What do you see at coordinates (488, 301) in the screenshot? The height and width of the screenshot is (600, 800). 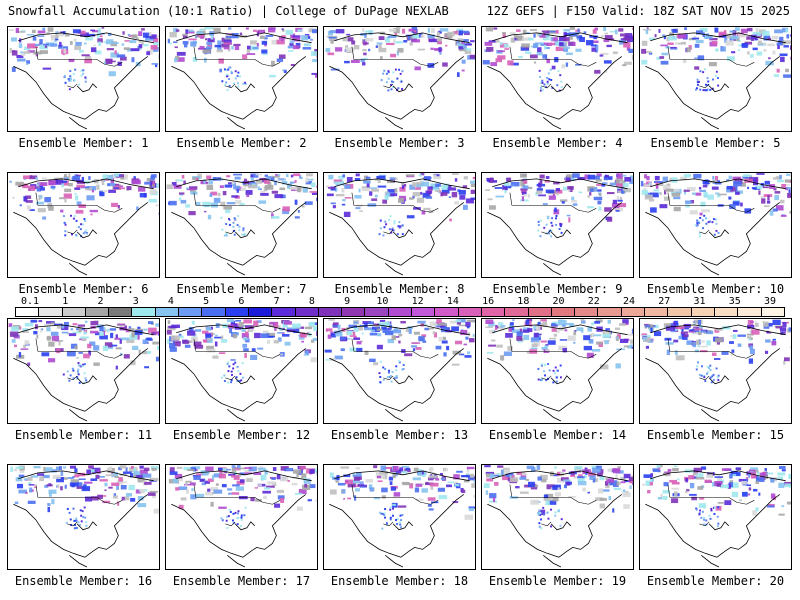 I see `colorbar-label: 16` at bounding box center [488, 301].